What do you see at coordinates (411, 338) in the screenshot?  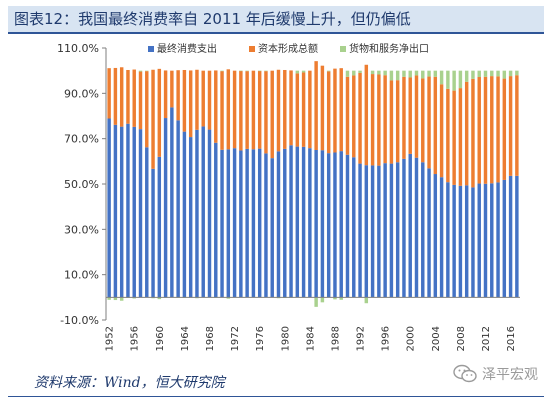 I see `x-tick-label: 2000` at bounding box center [411, 338].